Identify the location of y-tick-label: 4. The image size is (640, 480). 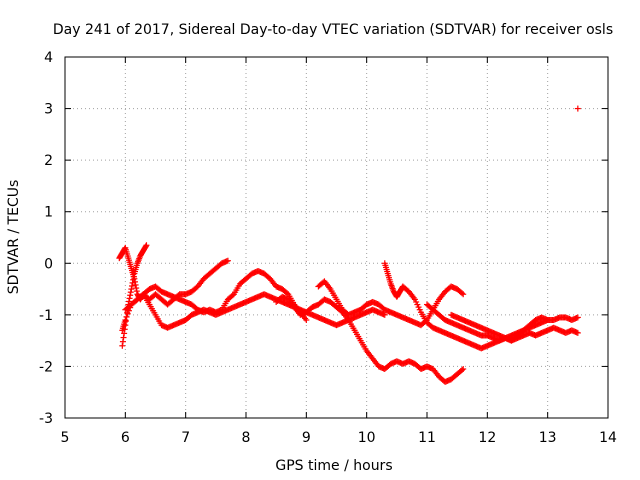
(48, 58).